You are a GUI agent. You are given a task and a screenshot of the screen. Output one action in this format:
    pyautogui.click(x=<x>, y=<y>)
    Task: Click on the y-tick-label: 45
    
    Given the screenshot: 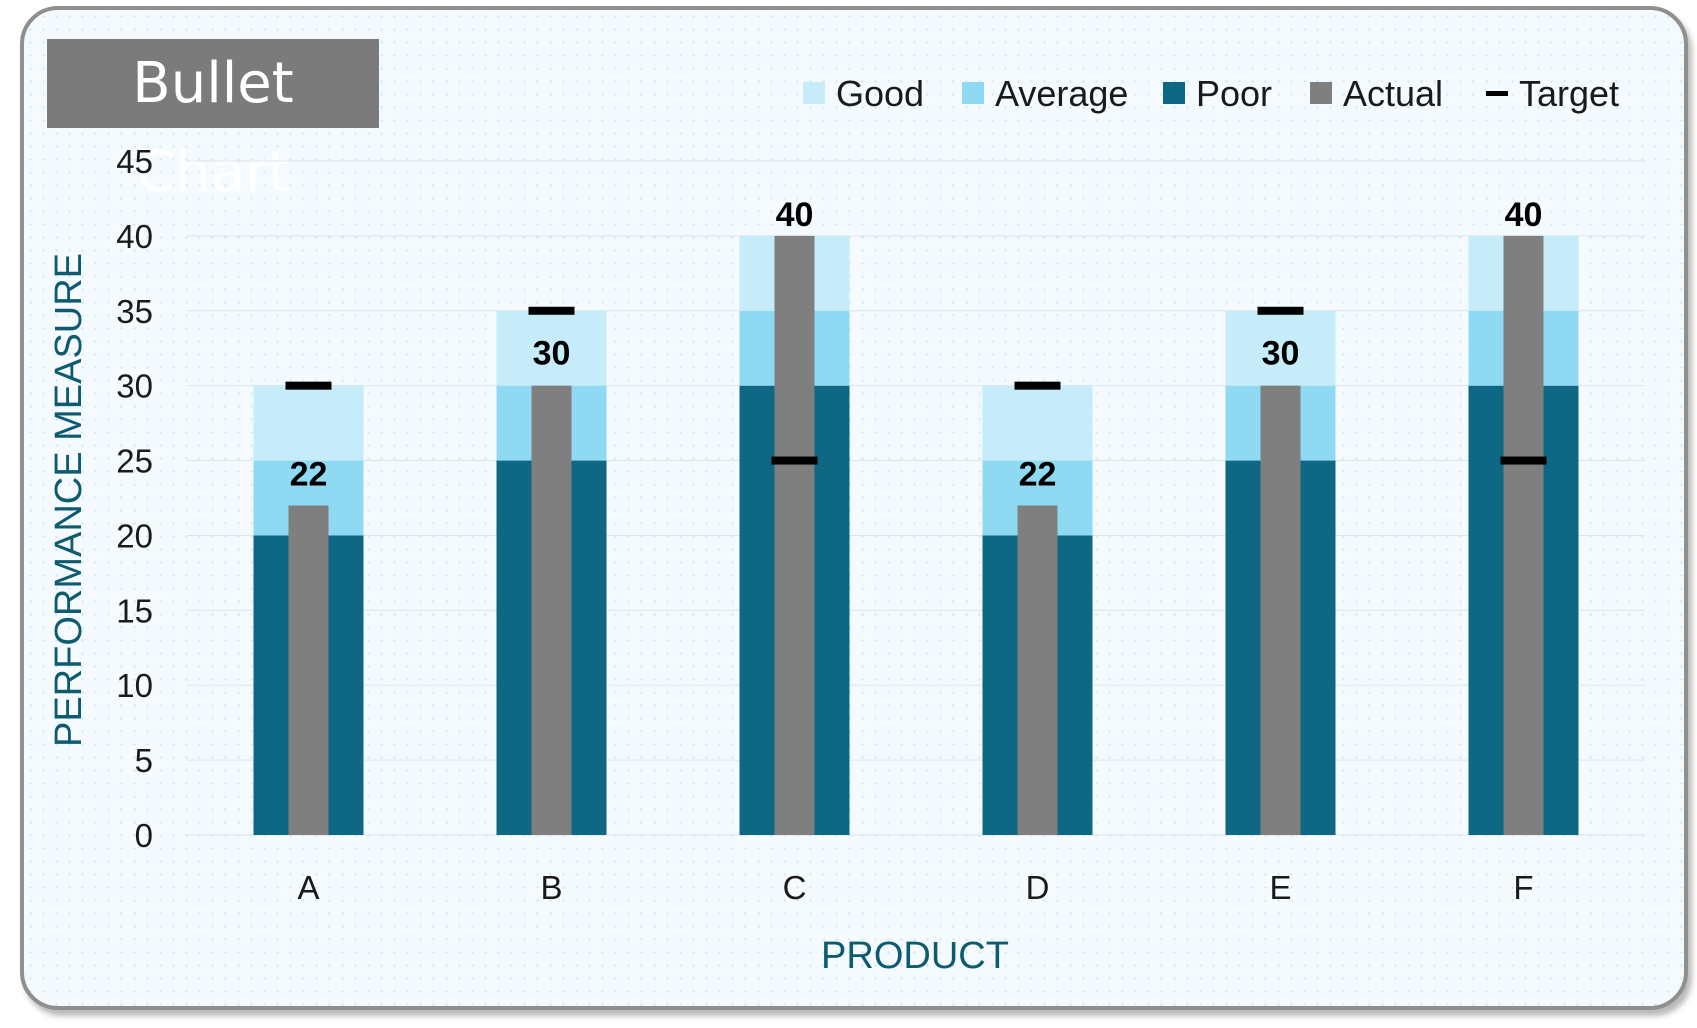 What is the action you would take?
    pyautogui.click(x=134, y=161)
    